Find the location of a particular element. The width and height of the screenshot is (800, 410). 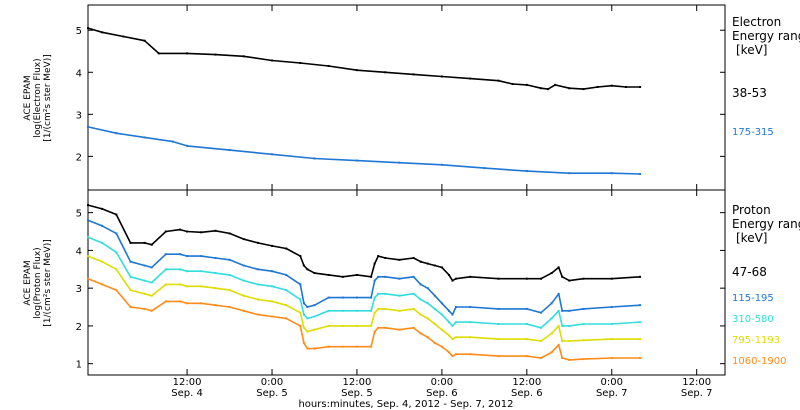

electron-legend-title: Electron Energy range [keV] is located at coordinates (766, 36).